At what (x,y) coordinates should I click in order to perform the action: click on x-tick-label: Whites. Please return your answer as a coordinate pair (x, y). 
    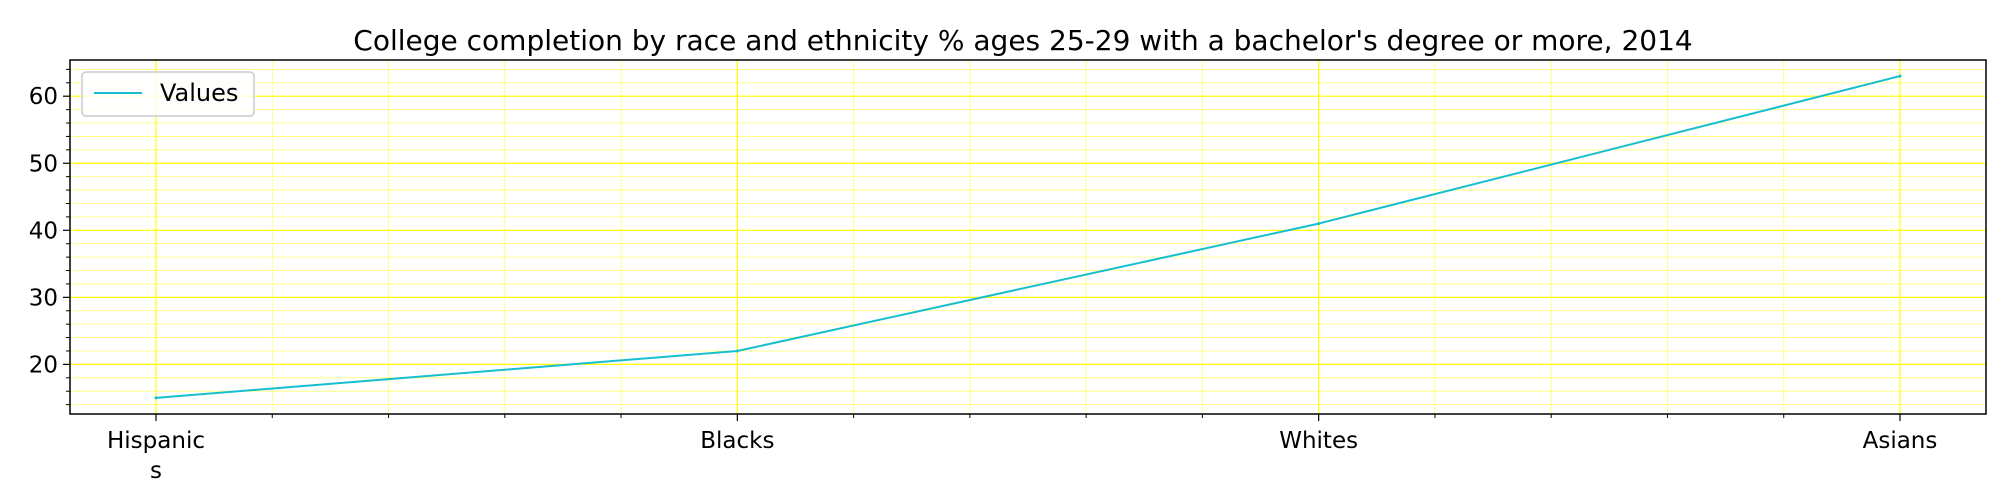
    Looking at the image, I should click on (1318, 441).